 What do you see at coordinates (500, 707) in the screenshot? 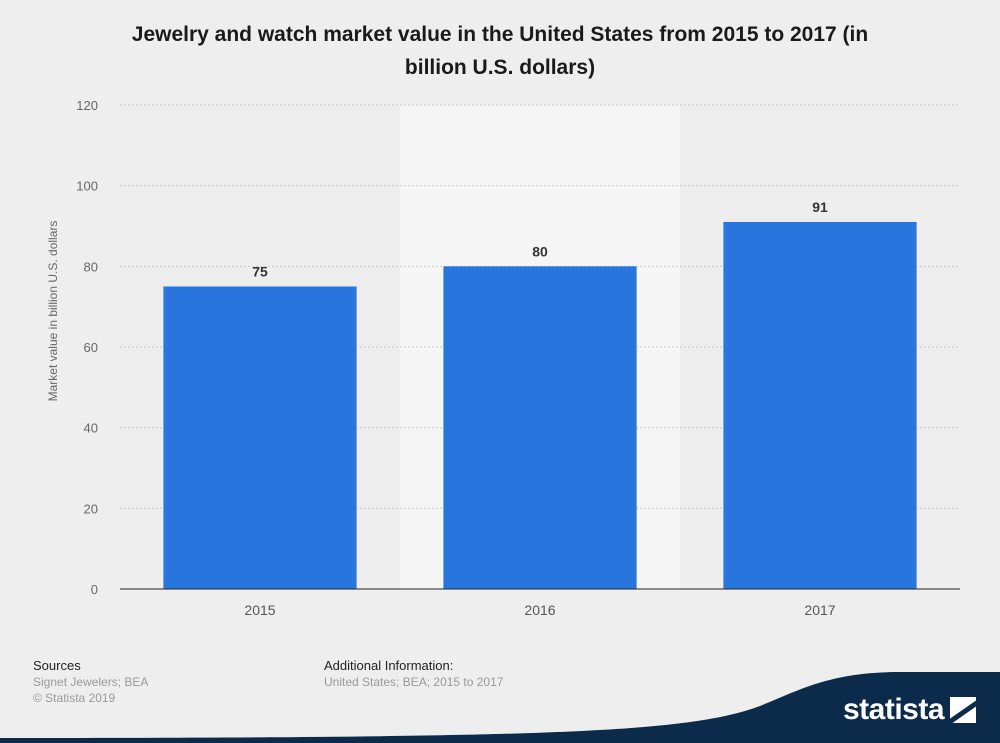
I see `brand-band` at bounding box center [500, 707].